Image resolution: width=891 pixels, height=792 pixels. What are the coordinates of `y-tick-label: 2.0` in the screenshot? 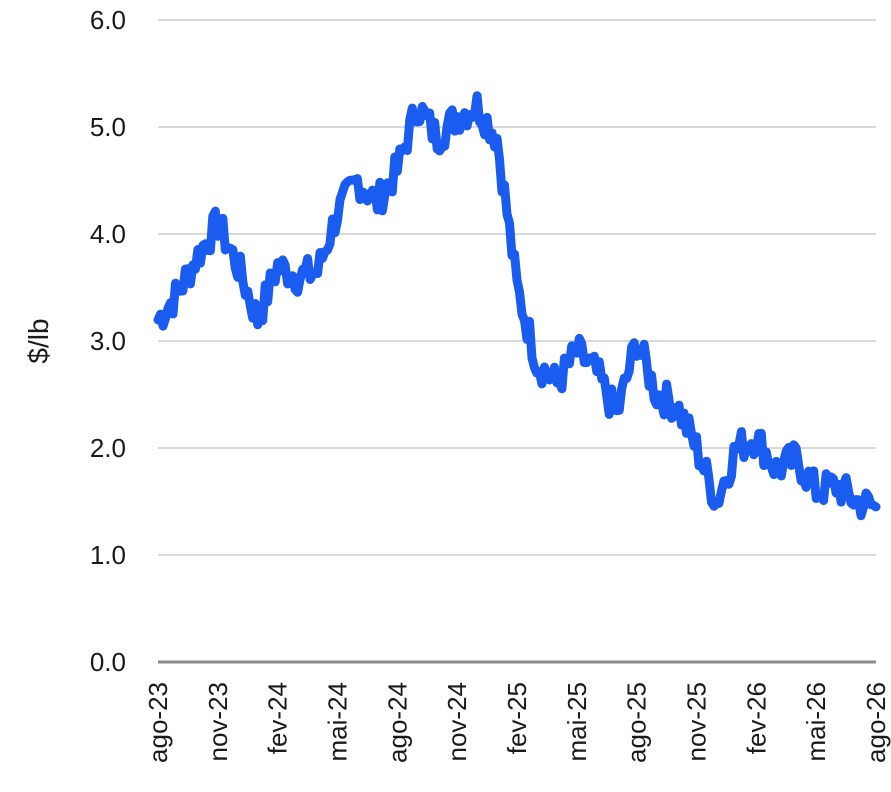 It's located at (108, 448).